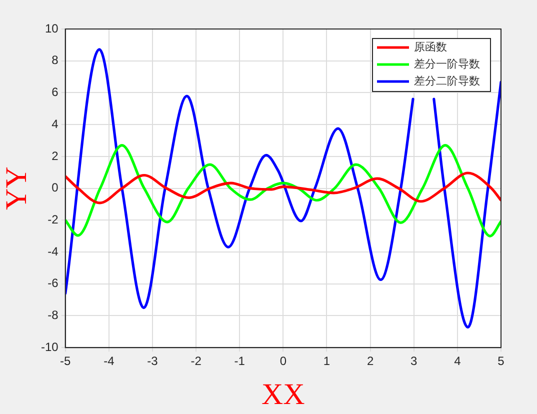 The width and height of the screenshot is (537, 414). Describe the element at coordinates (51, 28) in the screenshot. I see `y-tick-label: 10` at that location.